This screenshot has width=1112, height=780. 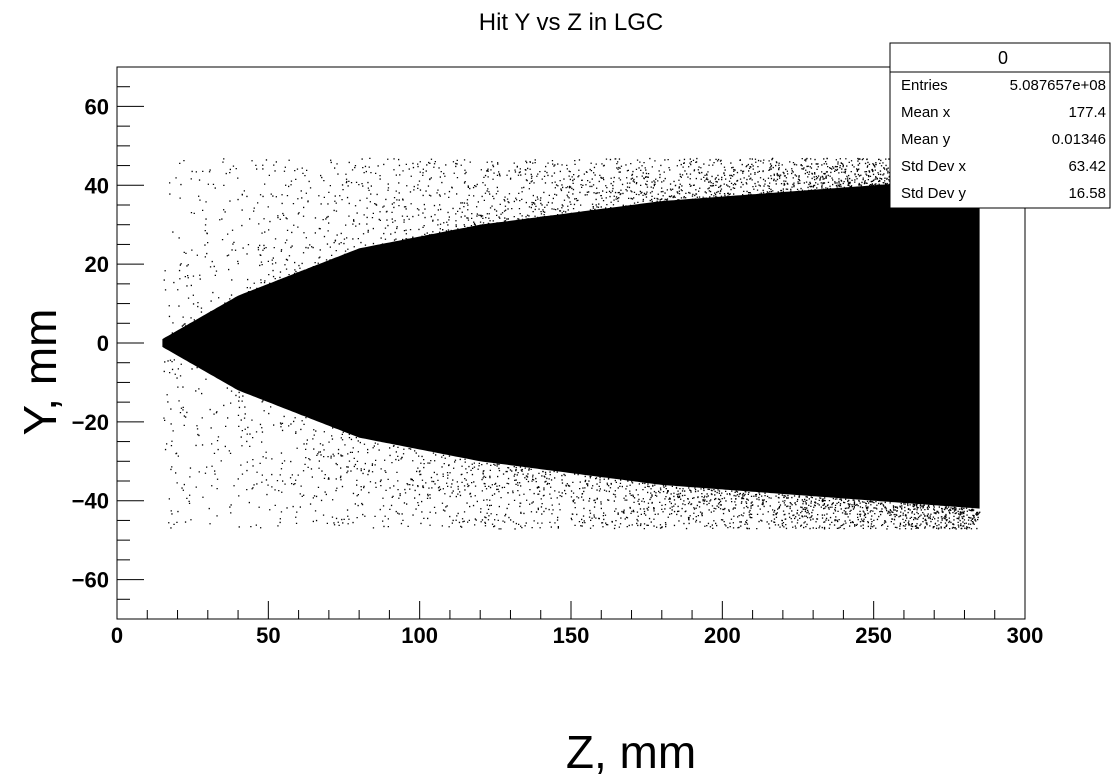 I want to click on stats-row-label: Std Dev x, so click(x=934, y=166).